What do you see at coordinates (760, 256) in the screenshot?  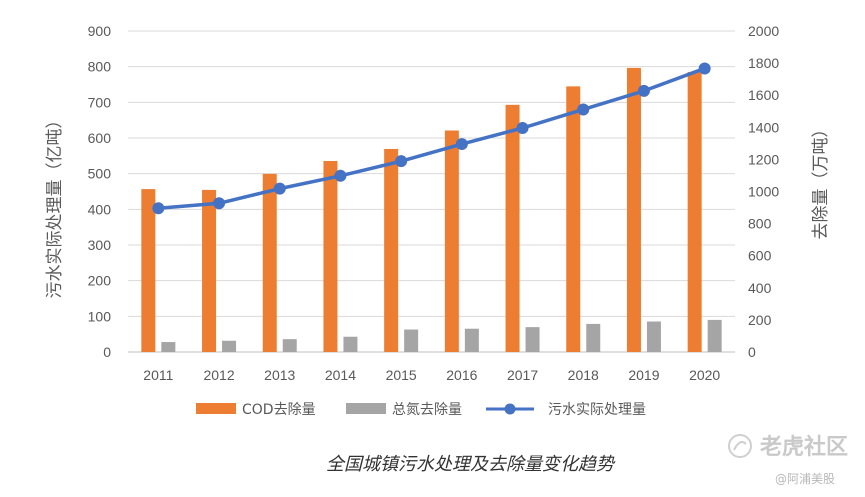 I see `right-tick-label: 600` at bounding box center [760, 256].